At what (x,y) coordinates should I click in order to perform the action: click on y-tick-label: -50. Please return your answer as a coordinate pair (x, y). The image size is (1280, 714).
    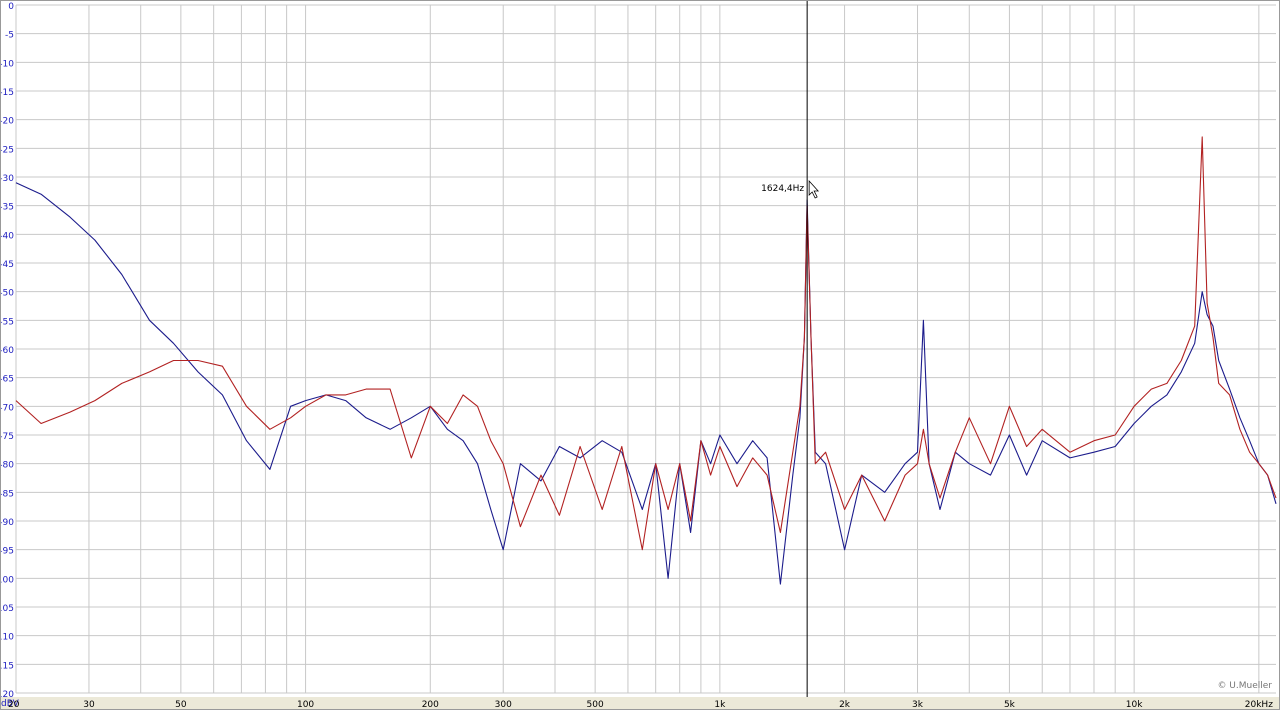
    Looking at the image, I should click on (7, 294).